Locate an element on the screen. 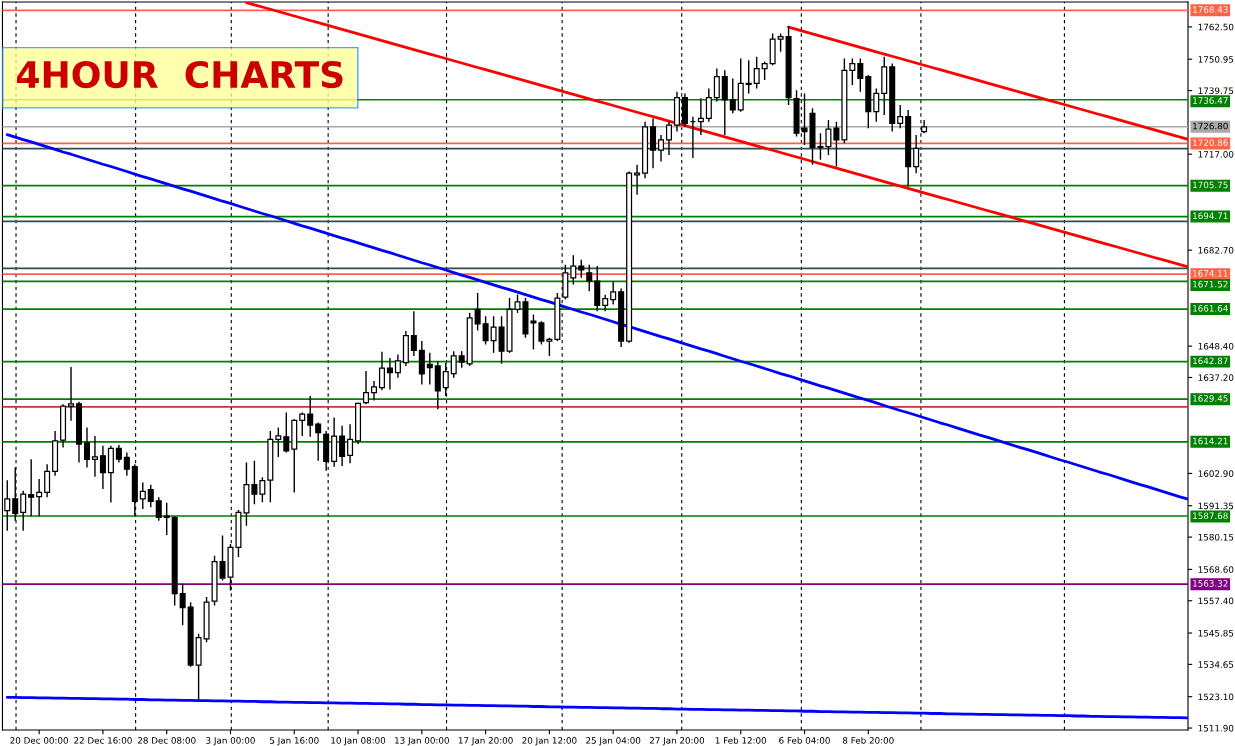 Image resolution: width=1235 pixels, height=746 pixels. ref-line-label: 1661.64 is located at coordinates (1210, 308).